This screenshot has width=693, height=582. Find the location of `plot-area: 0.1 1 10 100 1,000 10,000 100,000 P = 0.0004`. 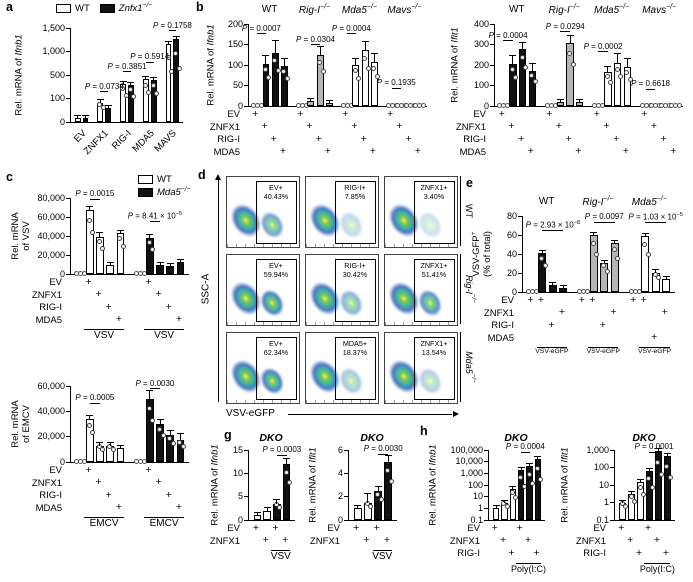

plot-area: 0.1 1 10 100 1,000 10,000 100,000 P = 0.0004 is located at coordinates (497, 483).